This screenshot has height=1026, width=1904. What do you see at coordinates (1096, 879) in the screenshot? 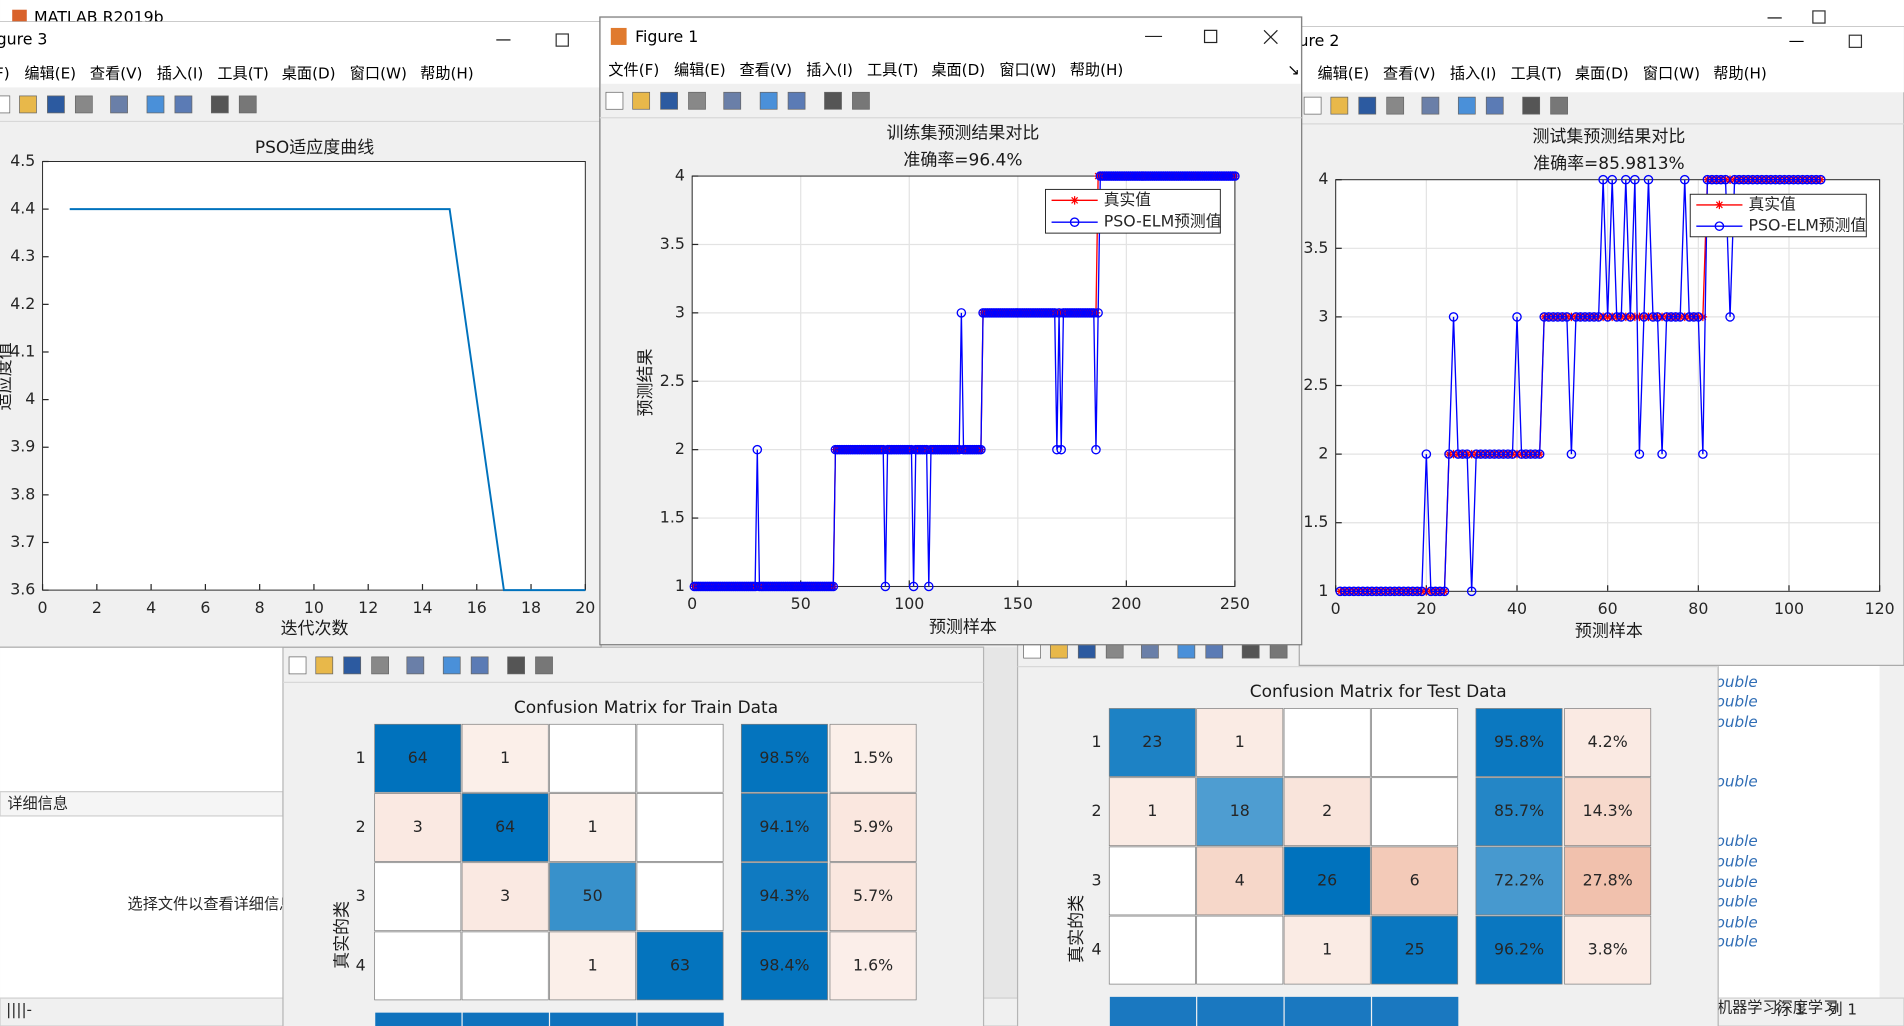
I see `row-label: 3` at bounding box center [1096, 879].